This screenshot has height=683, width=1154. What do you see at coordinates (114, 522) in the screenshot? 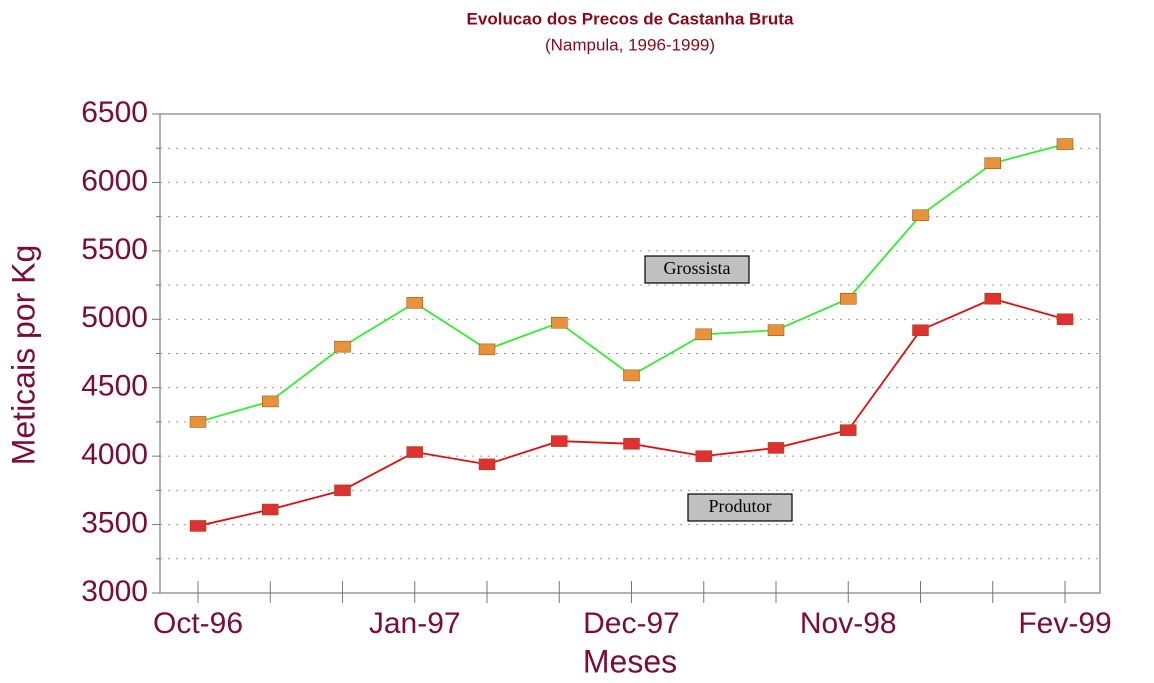
I see `y-tick-label: 3500` at bounding box center [114, 522].